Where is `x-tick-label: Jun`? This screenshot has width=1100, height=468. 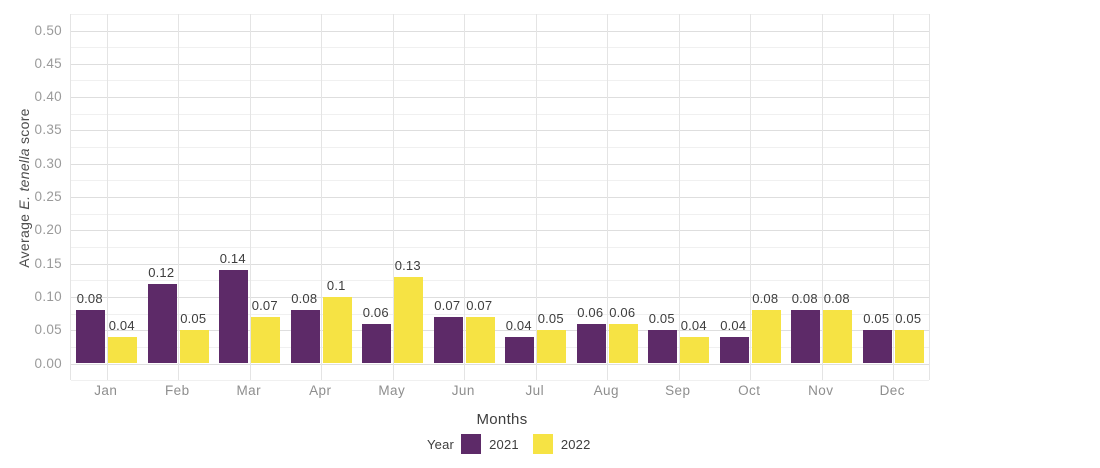 x-tick-label: Jun is located at coordinates (463, 390).